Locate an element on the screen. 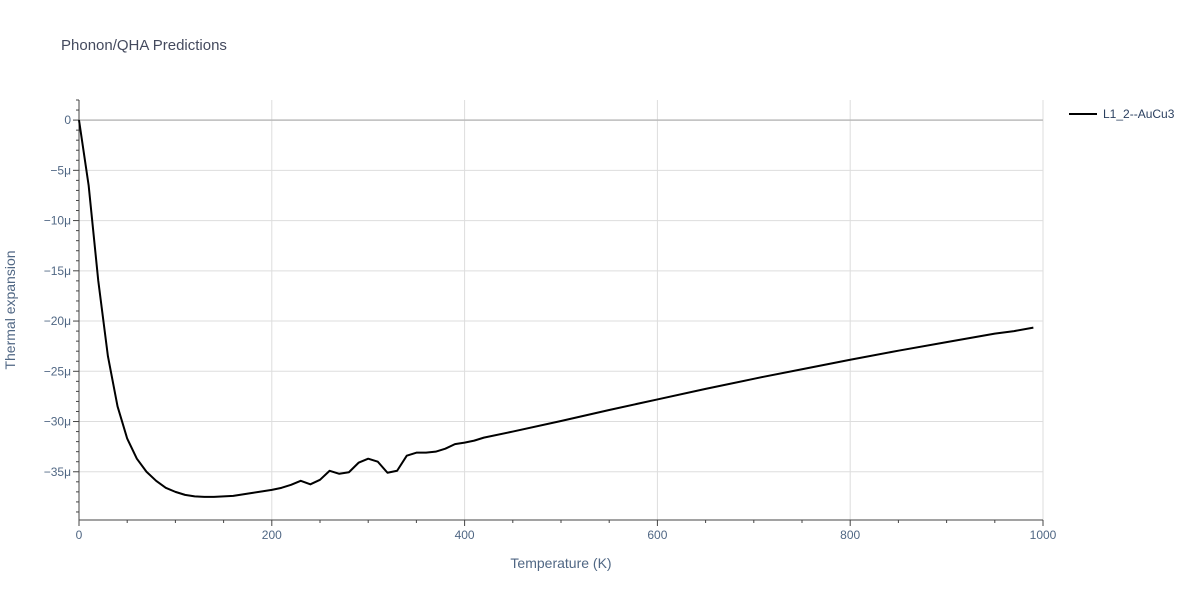  y-tick-label: −35μ is located at coordinates (57, 472).